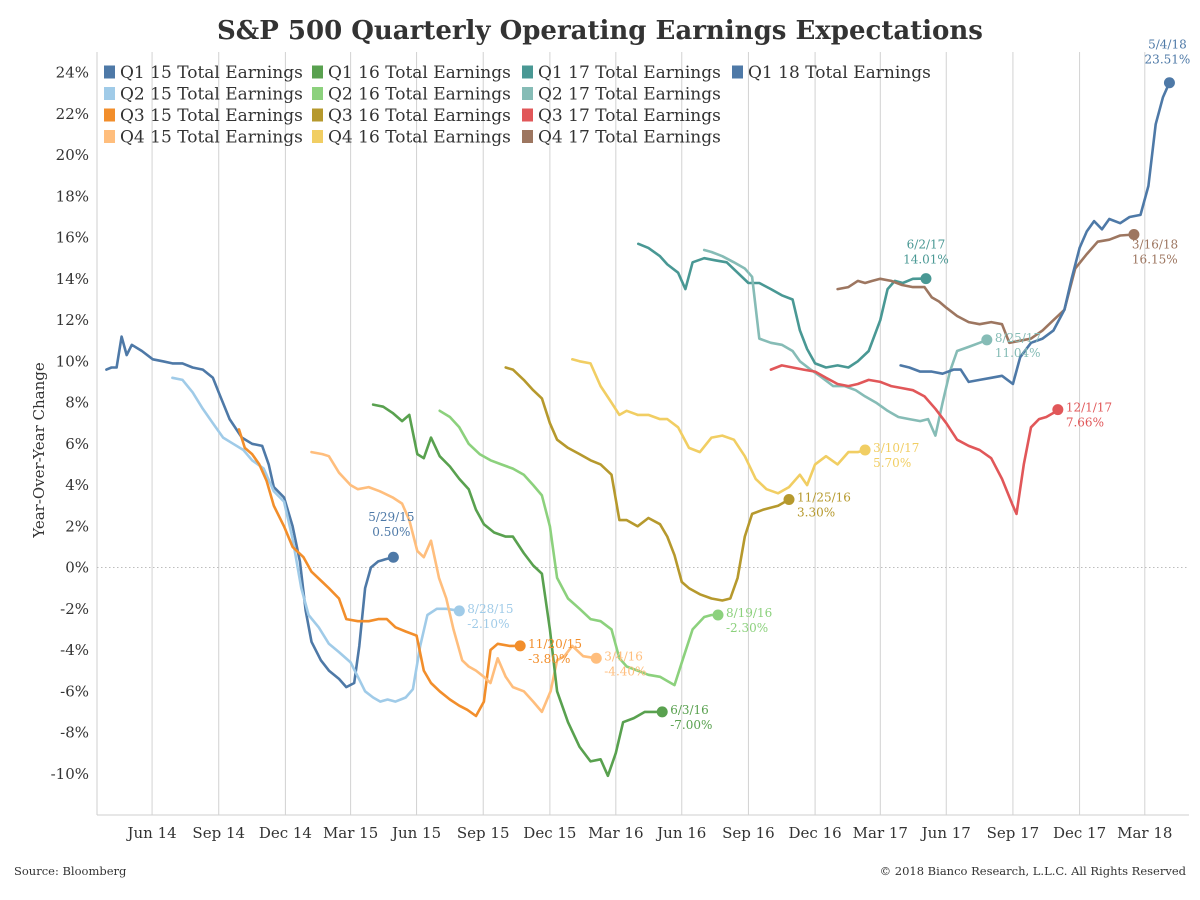  Describe the element at coordinates (70, 871) in the screenshot. I see `source-note: Source: Bloomberg` at that location.